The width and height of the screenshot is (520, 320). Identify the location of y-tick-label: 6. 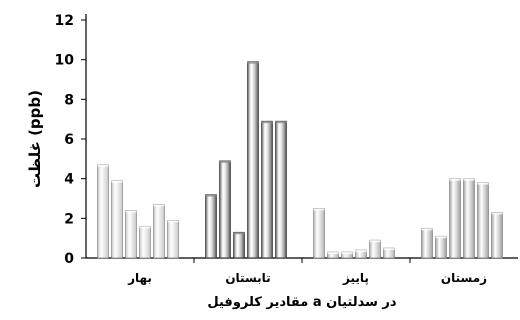
(69, 140).